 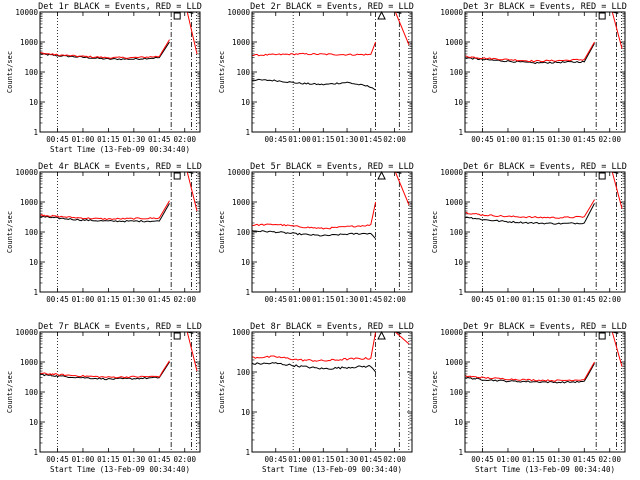 I want to click on chart-title: Det 8r BLACK = Events, RED = LLD, so click(x=332, y=327).